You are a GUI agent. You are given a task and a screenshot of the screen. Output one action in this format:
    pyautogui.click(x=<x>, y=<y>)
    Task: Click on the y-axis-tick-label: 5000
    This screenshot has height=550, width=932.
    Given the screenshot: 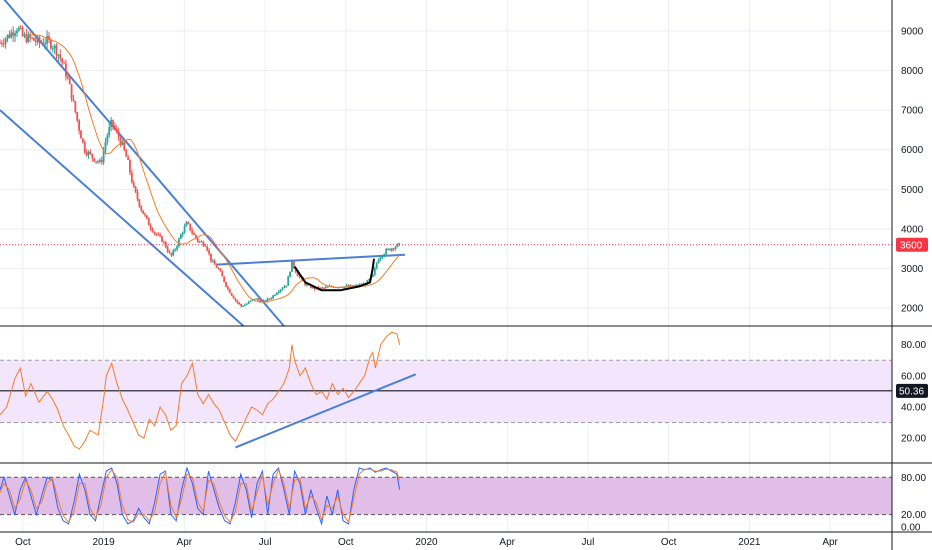 What is the action you would take?
    pyautogui.click(x=912, y=190)
    